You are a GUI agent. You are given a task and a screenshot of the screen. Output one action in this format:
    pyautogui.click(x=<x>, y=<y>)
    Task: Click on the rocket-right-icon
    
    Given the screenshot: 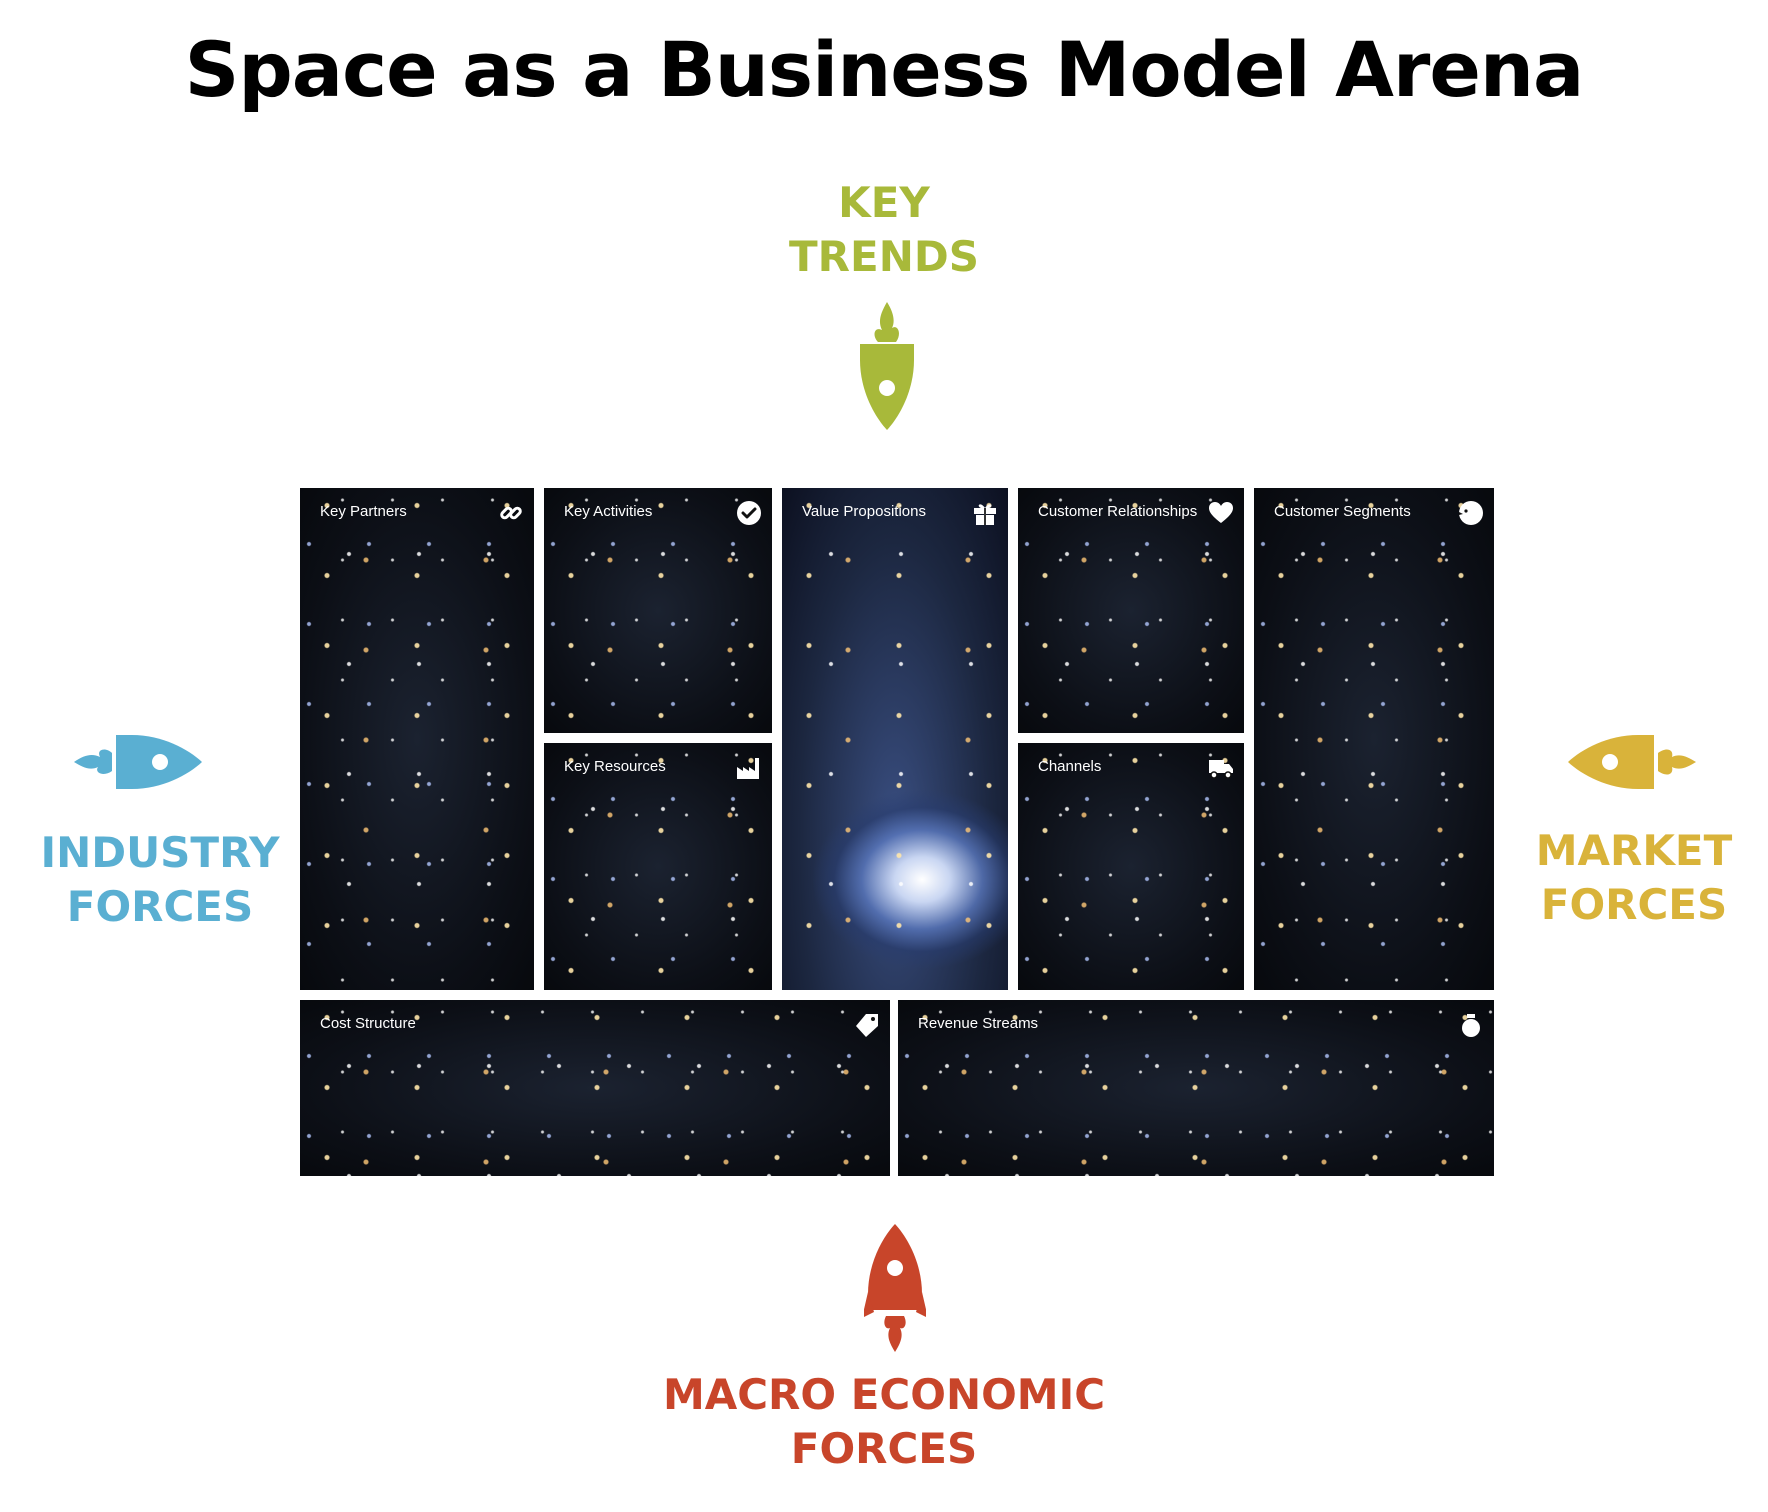 What is the action you would take?
    pyautogui.click(x=138, y=762)
    